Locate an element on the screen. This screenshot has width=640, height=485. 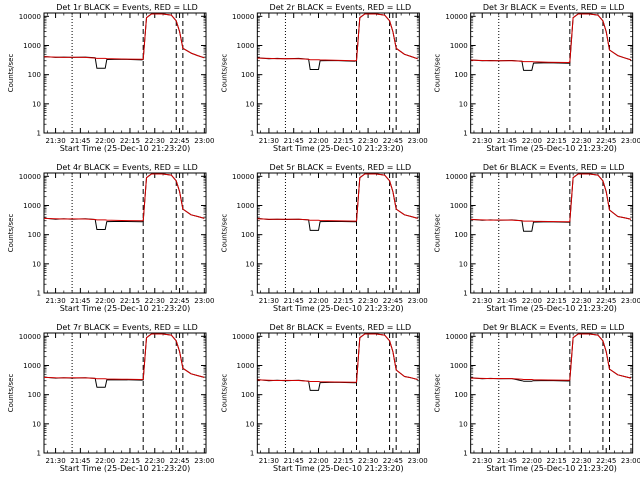
panel-title: Det 2r BLACK = Events, RED = LLD is located at coordinates (341, 7).